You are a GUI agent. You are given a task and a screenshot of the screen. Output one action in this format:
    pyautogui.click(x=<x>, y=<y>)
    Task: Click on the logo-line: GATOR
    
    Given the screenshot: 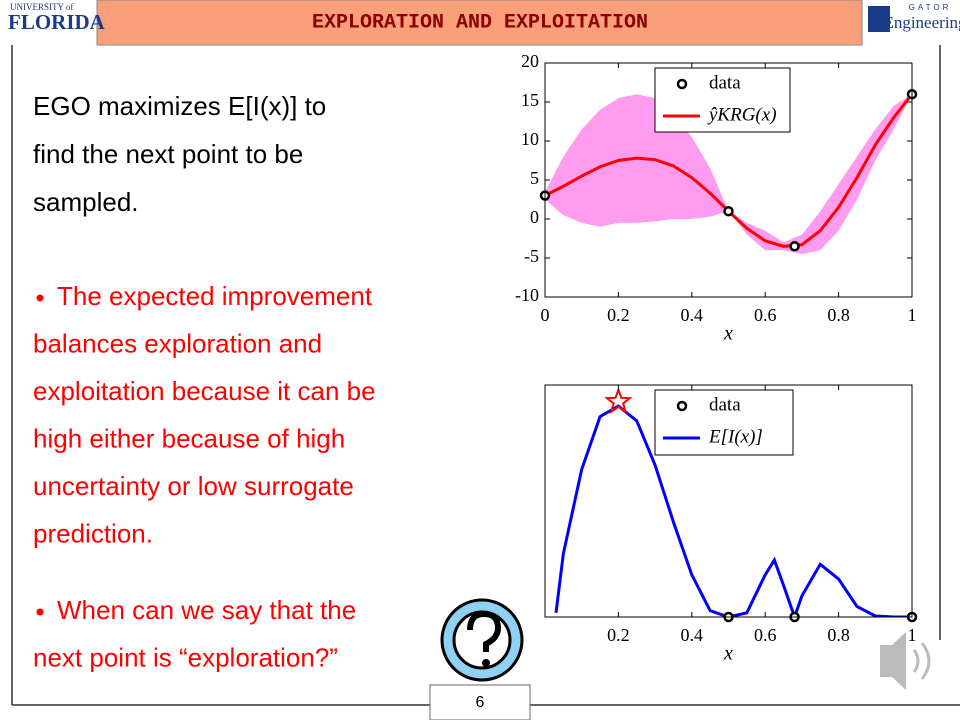 What is the action you would take?
    pyautogui.click(x=930, y=7)
    